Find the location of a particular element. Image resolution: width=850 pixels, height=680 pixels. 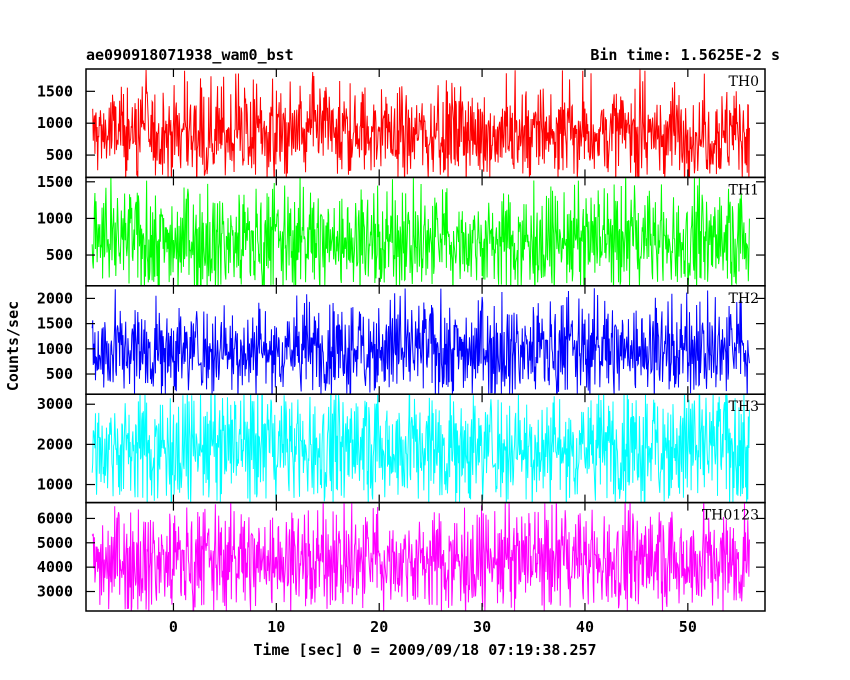

series-line-th2 is located at coordinates (420, 341).